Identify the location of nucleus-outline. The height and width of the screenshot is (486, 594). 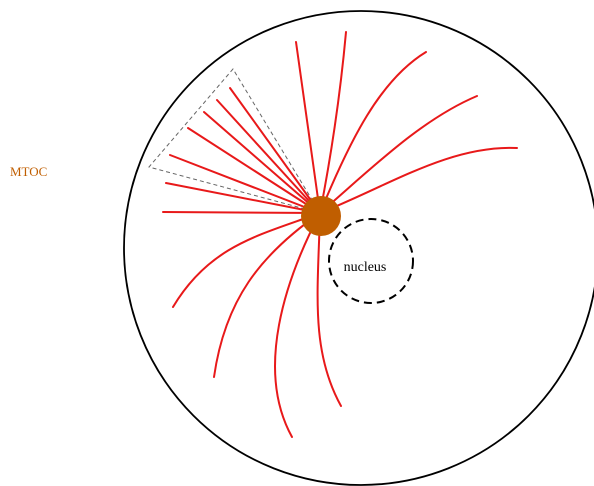
(371, 261).